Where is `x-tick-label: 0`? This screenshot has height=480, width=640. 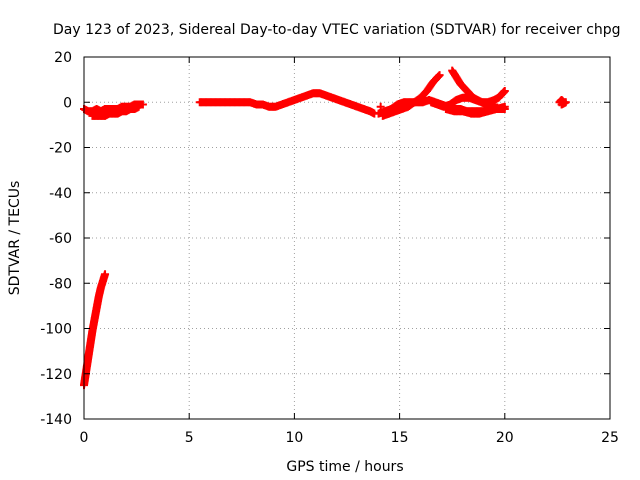
x-tick-label: 0 is located at coordinates (84, 438).